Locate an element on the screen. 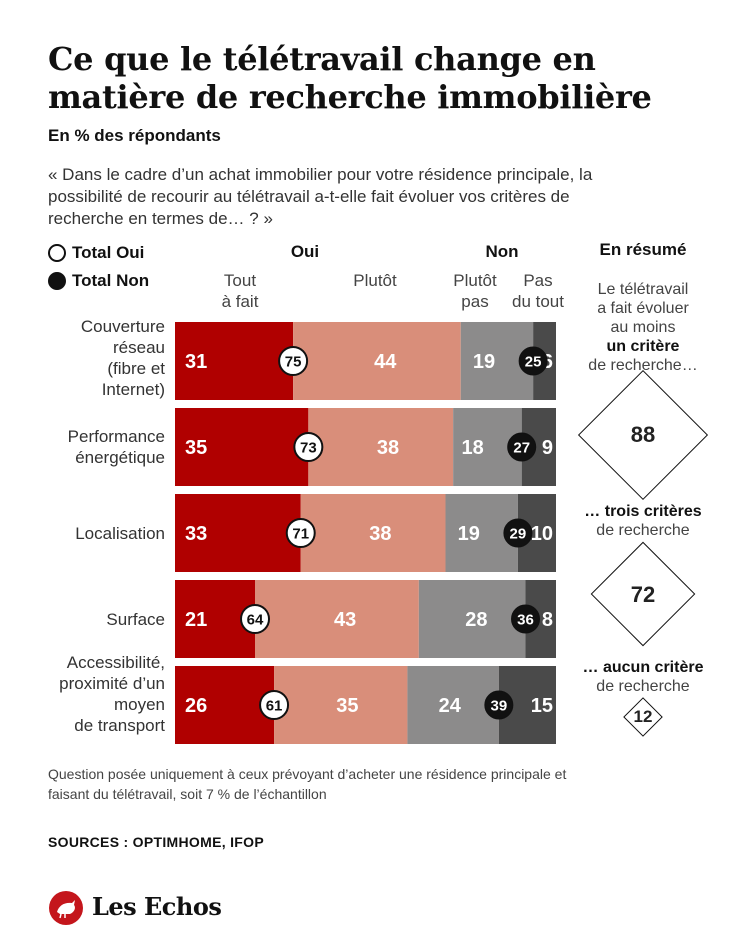  value-no-criterion: 12 is located at coordinates (643, 716).